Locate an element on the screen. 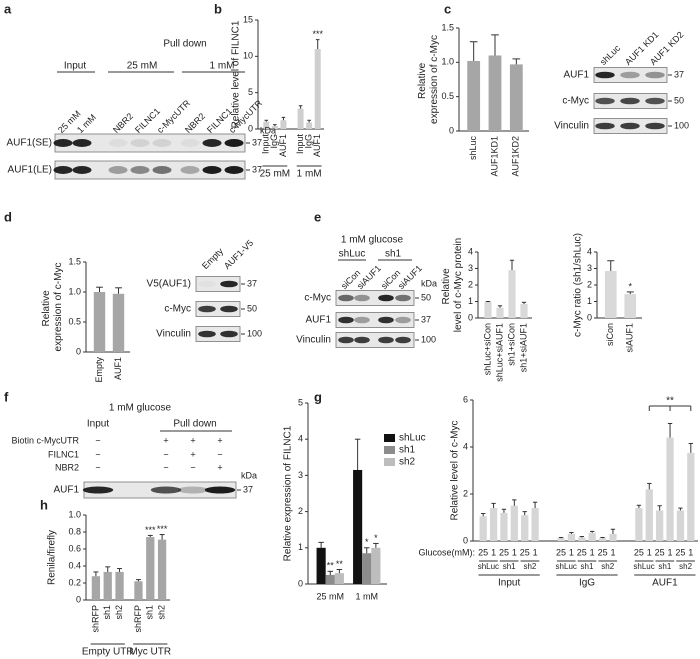 This screenshot has width=700, height=659. lane-group-label: Pull down is located at coordinates (194, 424).